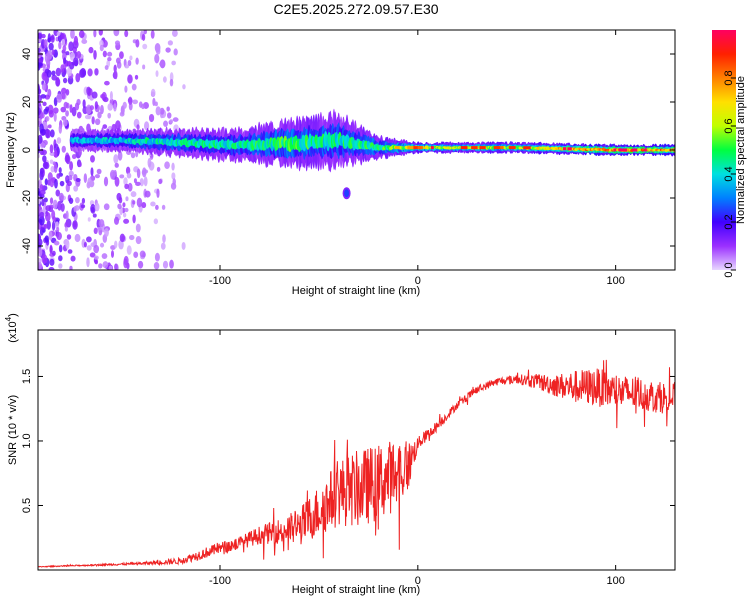 Image resolution: width=750 pixels, height=600 pixels. I want to click on spectrogram-x-label: Height of straight line (km), so click(356, 291).